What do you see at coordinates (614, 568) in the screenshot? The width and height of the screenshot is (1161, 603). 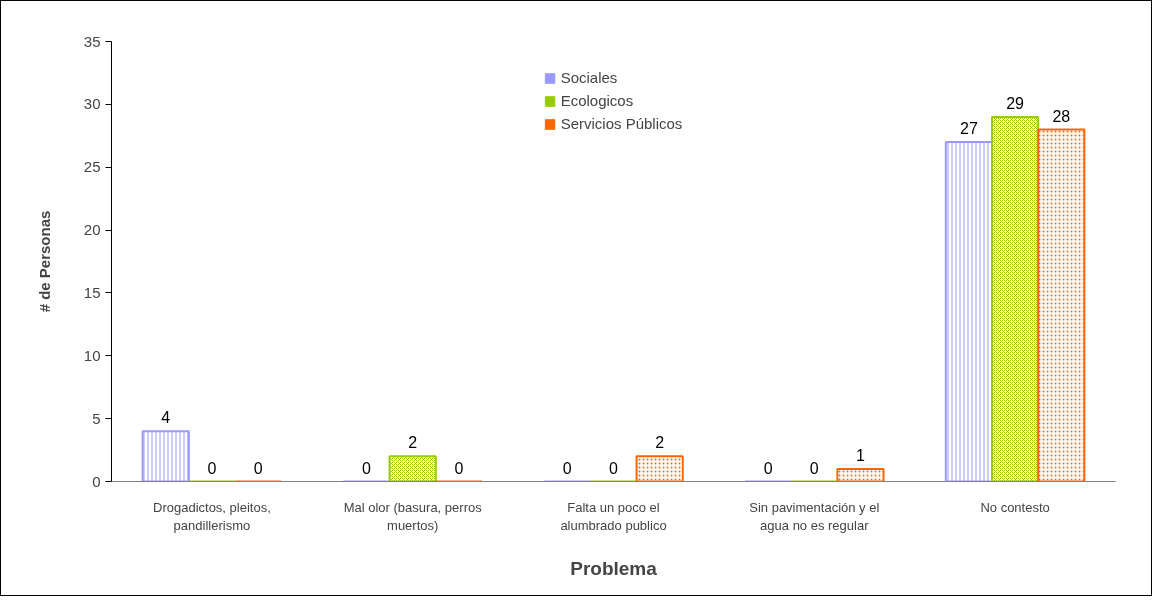 I see `x-axis-title: Problema` at bounding box center [614, 568].